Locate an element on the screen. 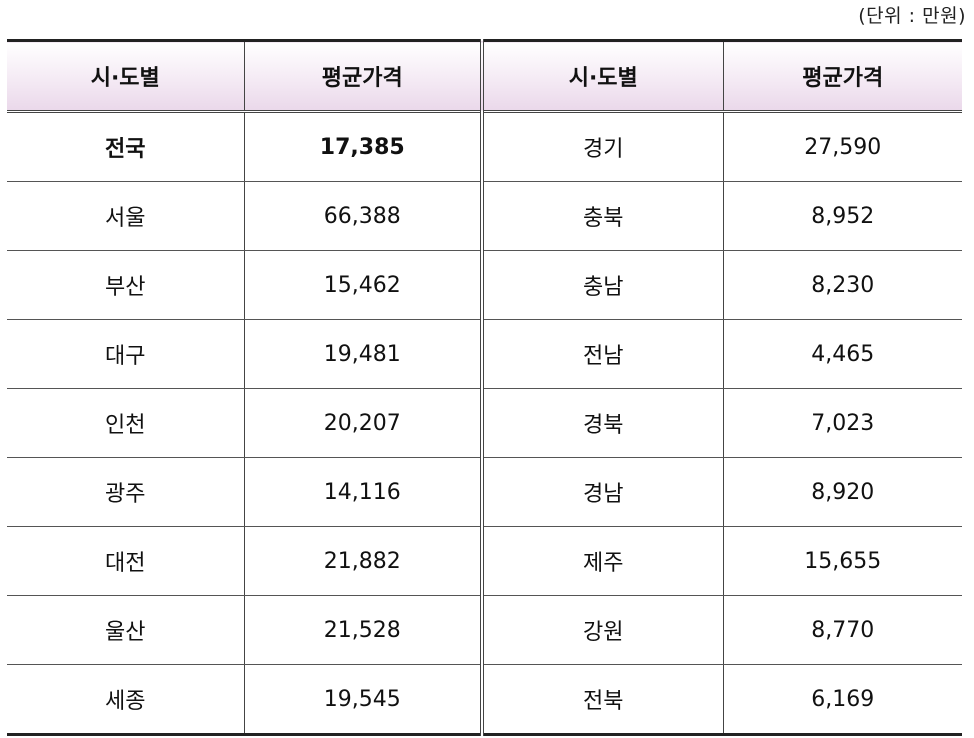 This screenshot has width=974, height=738. left-price-cell: 21,882 is located at coordinates (363, 561).